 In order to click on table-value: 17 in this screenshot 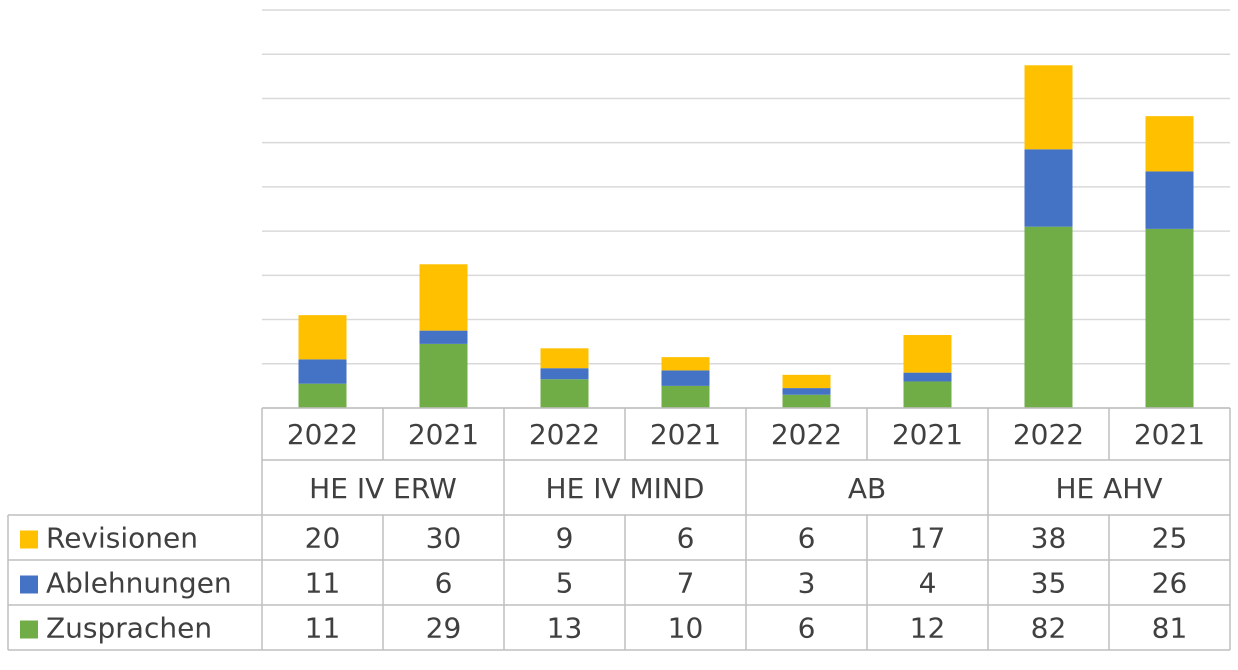, I will do `click(928, 538)`.